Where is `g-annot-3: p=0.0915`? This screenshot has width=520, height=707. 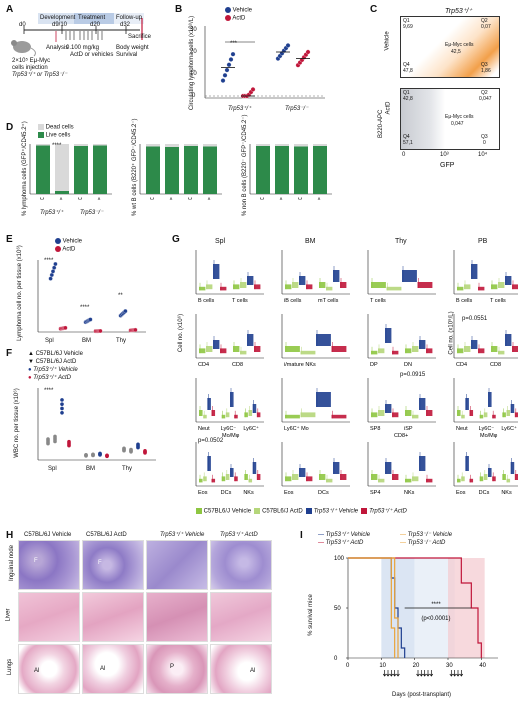
g-annot-3: p=0.0915 is located at coordinates (413, 375).